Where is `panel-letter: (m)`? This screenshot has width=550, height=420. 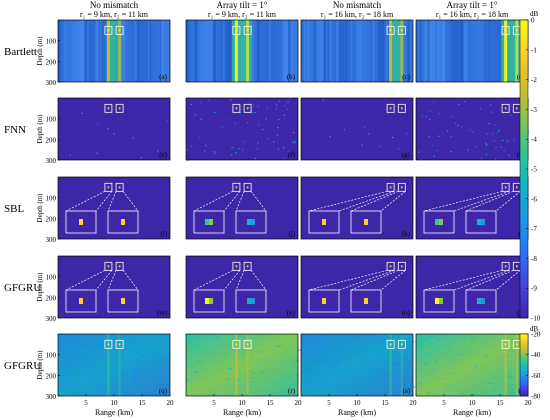
panel-letter: (m) is located at coordinates (162, 313).